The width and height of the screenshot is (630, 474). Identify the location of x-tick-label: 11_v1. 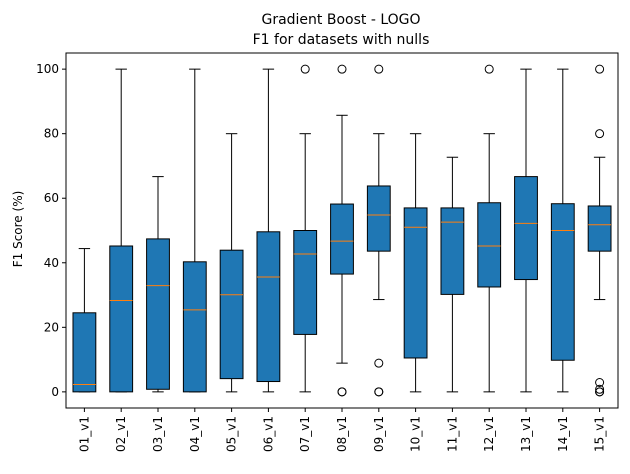
(452, 434).